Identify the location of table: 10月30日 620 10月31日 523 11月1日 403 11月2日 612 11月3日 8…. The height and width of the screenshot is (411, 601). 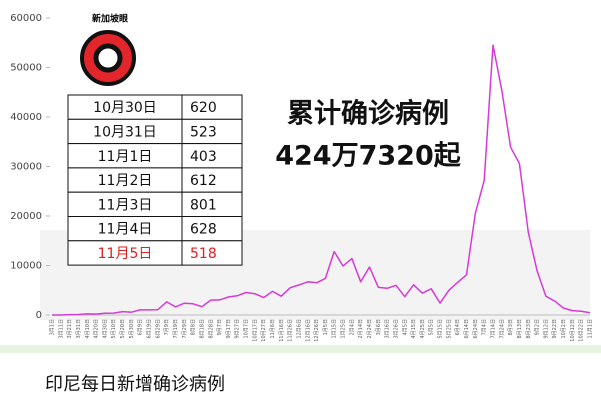
(155, 180).